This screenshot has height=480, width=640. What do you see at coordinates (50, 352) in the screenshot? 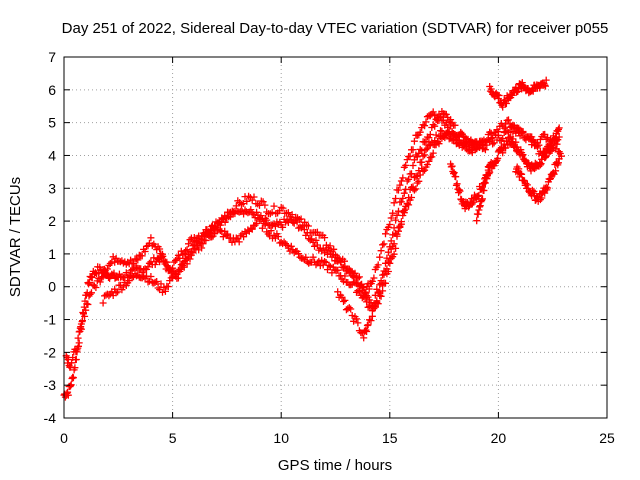
I see `y-tick-label: -2` at bounding box center [50, 352].